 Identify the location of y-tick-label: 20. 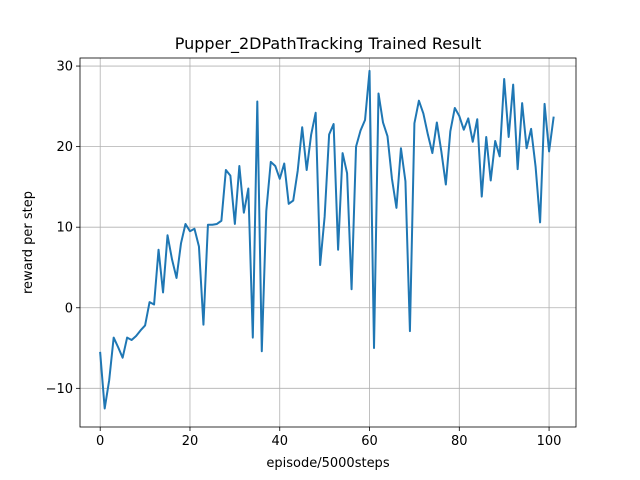
(64, 147).